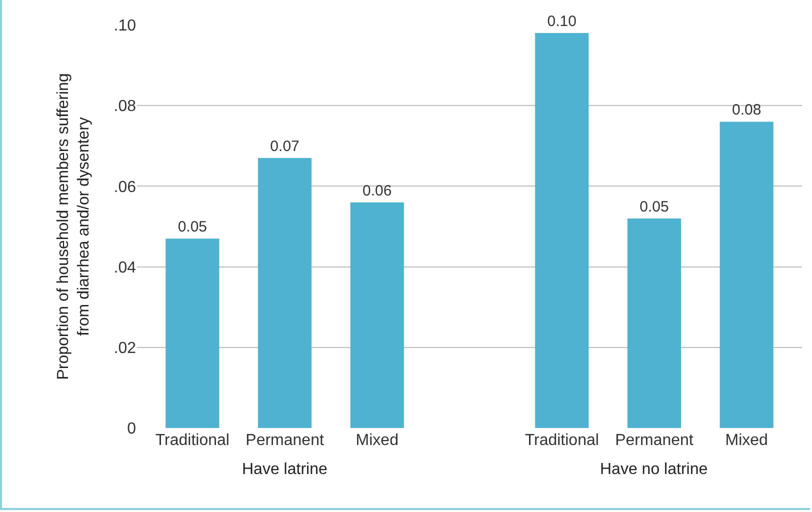 The height and width of the screenshot is (512, 812). What do you see at coordinates (561, 21) in the screenshot?
I see `data-label: 0.10` at bounding box center [561, 21].